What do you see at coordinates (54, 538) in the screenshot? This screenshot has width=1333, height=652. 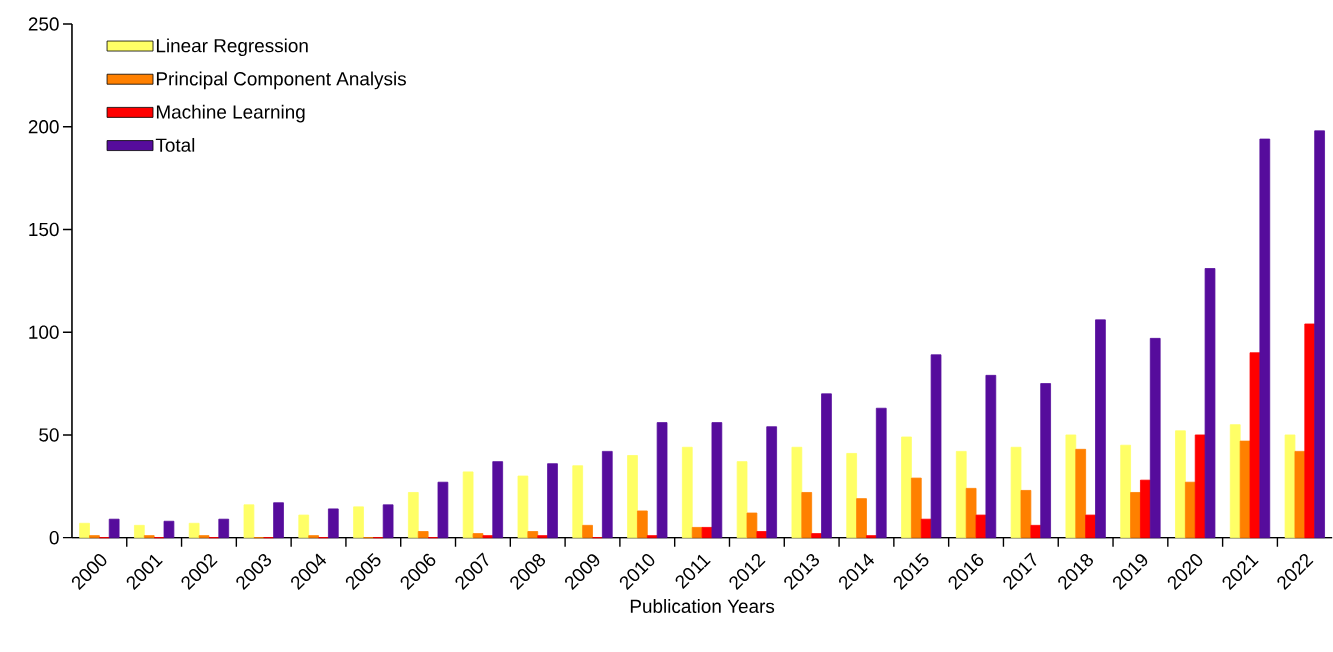 I see `y-tick-label: 0` at bounding box center [54, 538].